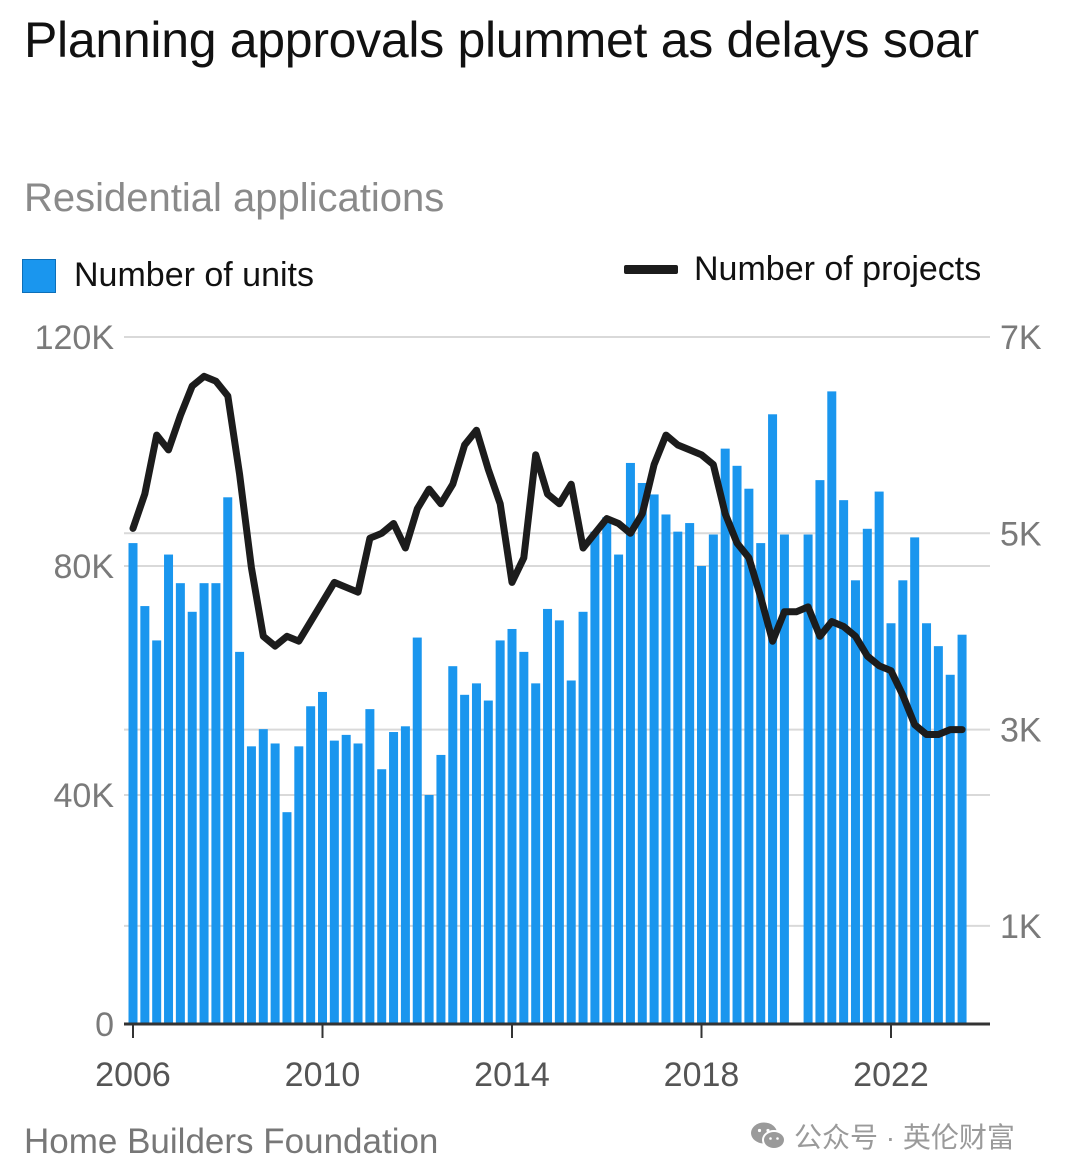  Describe the element at coordinates (838, 269) in the screenshot. I see `legend-label-projects: Number of projects` at that location.